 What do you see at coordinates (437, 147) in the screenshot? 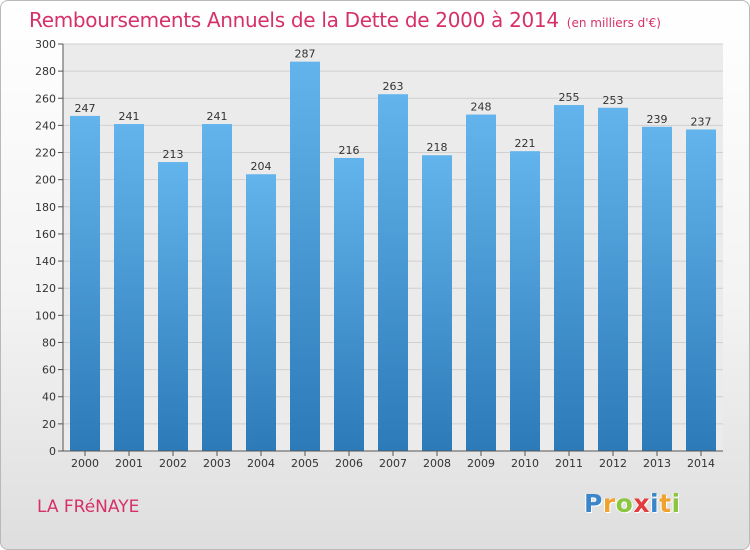
I see `data-label: 218` at bounding box center [437, 147].